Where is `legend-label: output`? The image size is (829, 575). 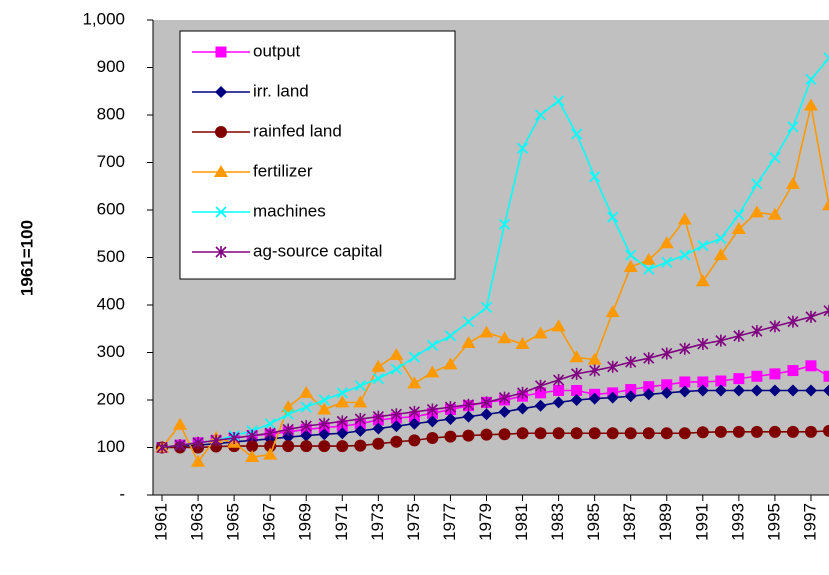
legend-label: output is located at coordinates (277, 50).